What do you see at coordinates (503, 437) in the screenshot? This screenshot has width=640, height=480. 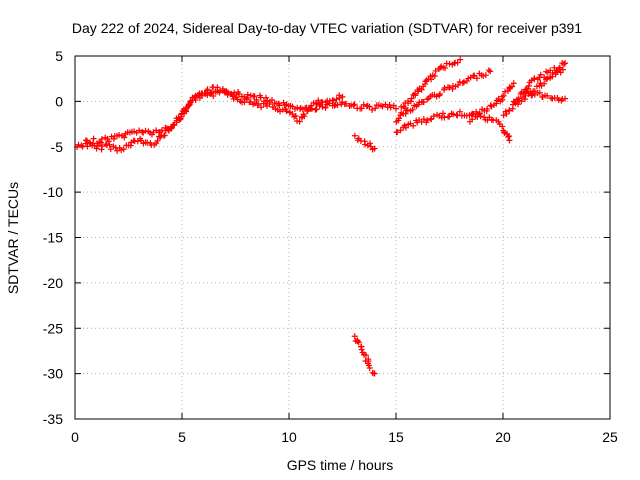 I see `x-tick-label: 20` at bounding box center [503, 437].